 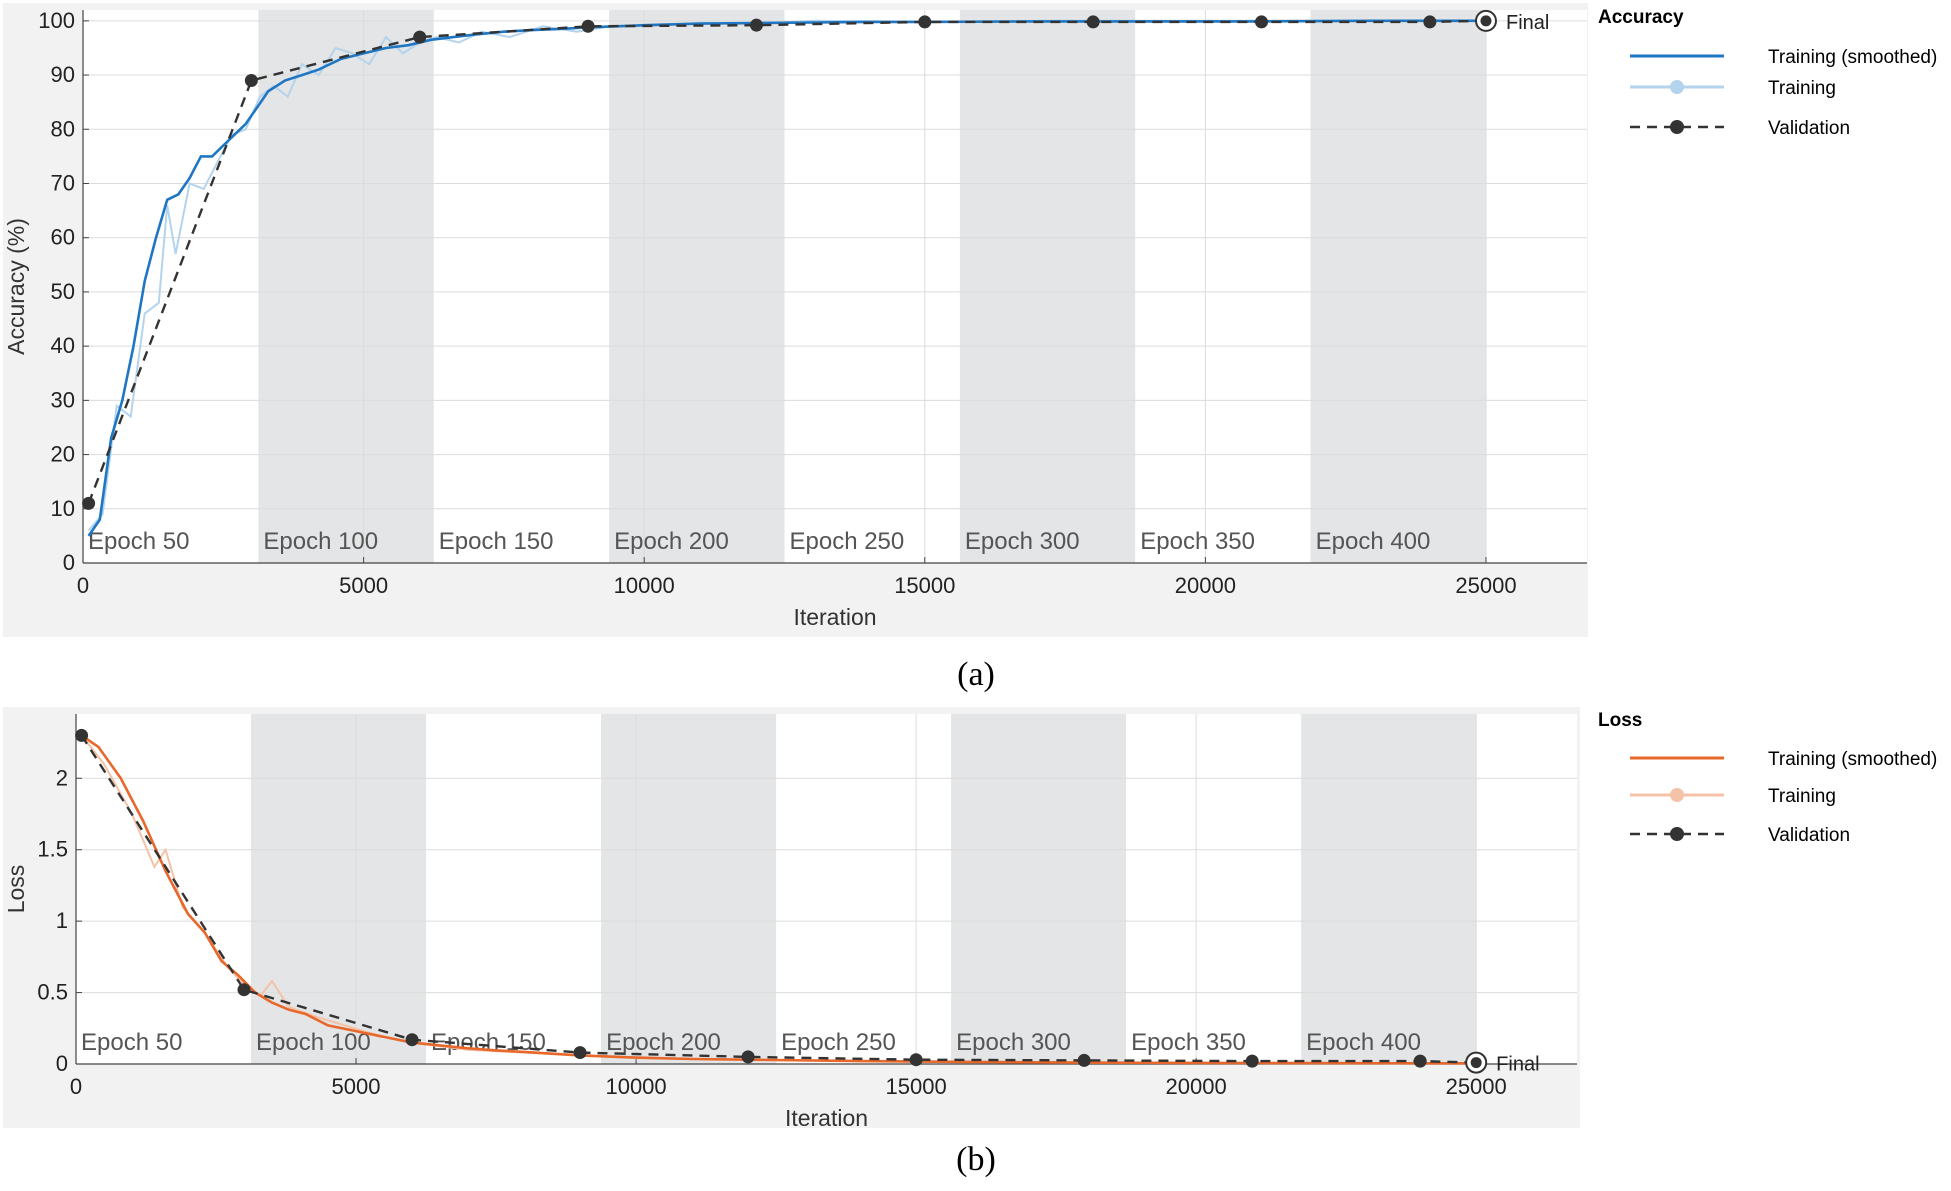 I want to click on y-tick-label: 30, so click(x=63, y=399).